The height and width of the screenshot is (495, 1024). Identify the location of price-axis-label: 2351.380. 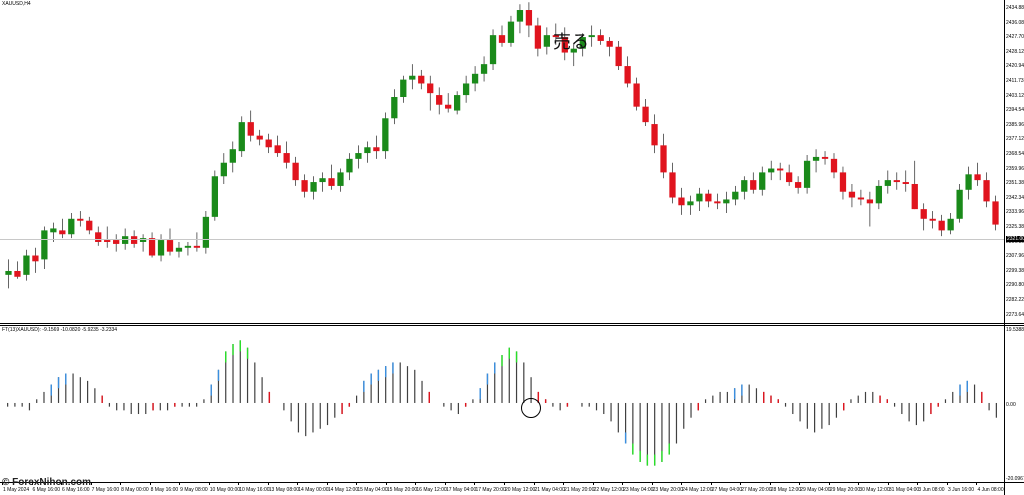
(1015, 183).